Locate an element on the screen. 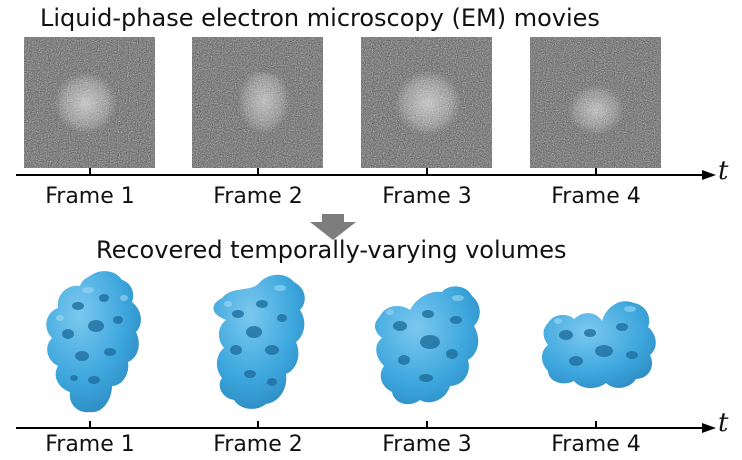 The image size is (742, 460). top-frame-label-4: Frame 4 is located at coordinates (596, 196).